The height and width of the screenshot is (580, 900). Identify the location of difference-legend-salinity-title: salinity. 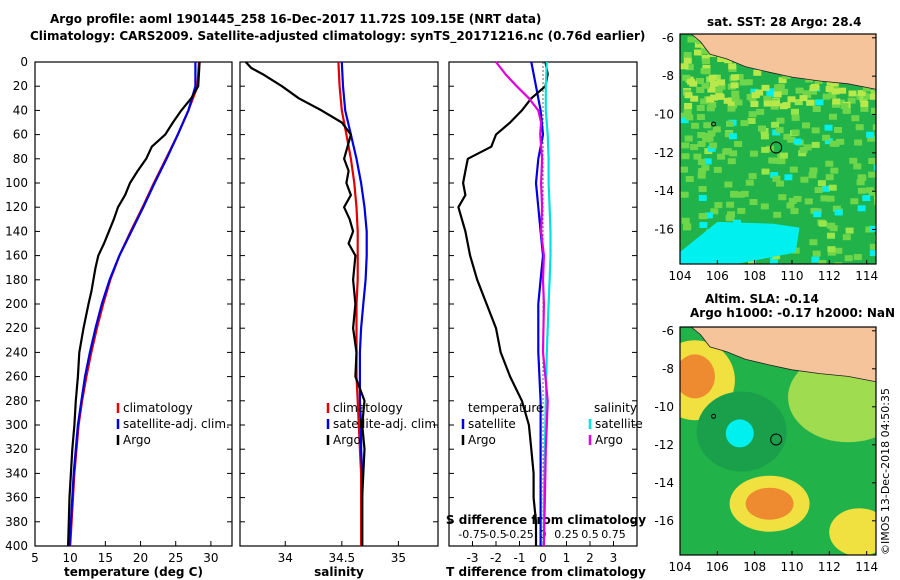
(615, 408).